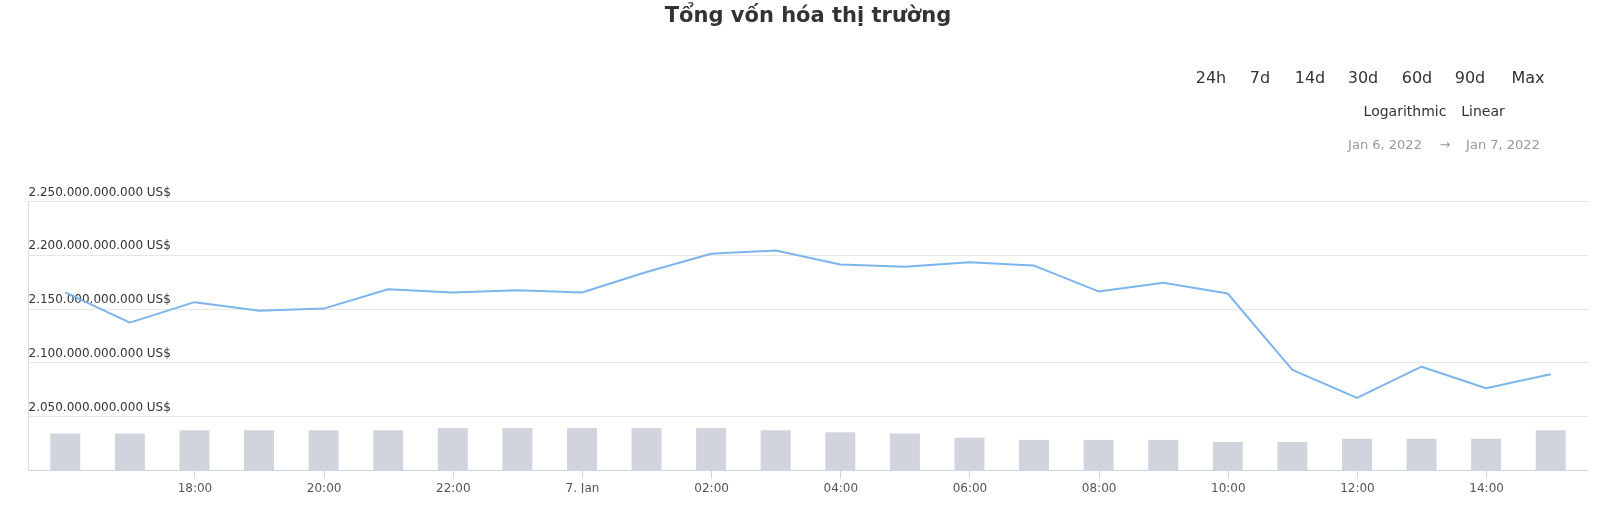  What do you see at coordinates (808, 14) in the screenshot?
I see `chart-title: Tổng vốn hóa thị trường` at bounding box center [808, 14].